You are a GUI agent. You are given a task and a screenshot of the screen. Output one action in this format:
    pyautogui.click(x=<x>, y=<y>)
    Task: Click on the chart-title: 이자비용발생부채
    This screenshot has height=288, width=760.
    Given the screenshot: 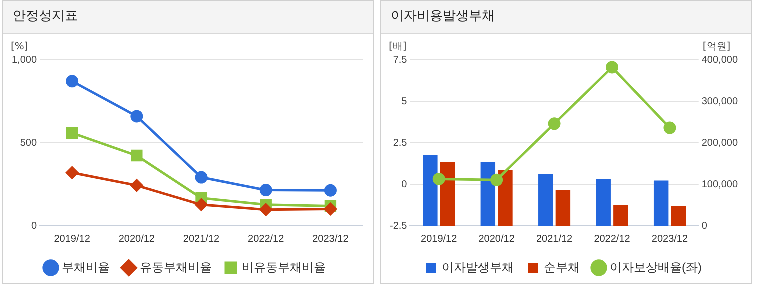 What is the action you would take?
    pyautogui.click(x=566, y=17)
    